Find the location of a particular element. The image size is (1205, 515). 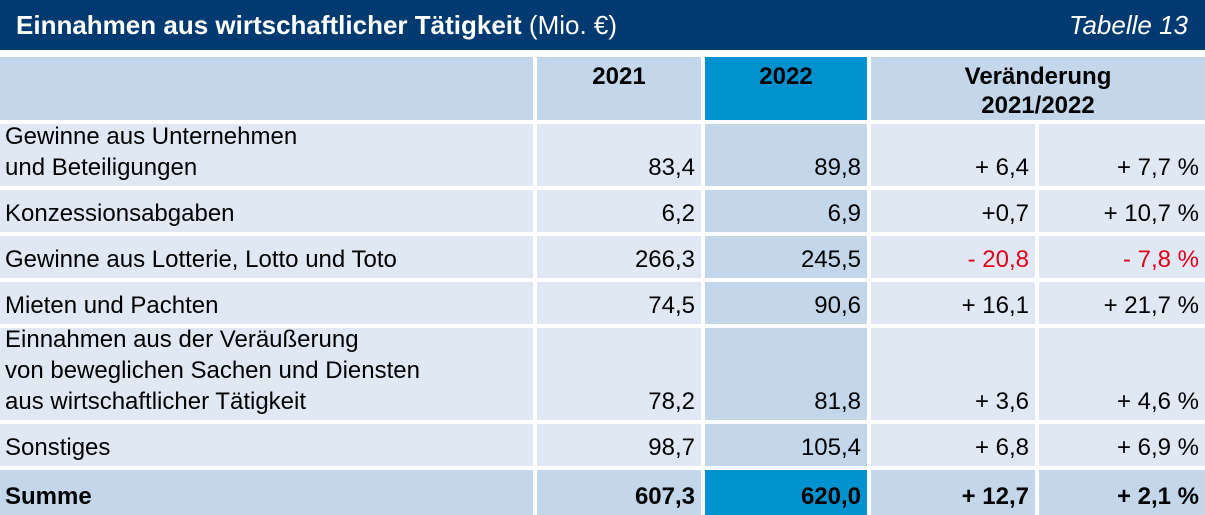

table-reference: Tabelle 13 is located at coordinates (1128, 24).